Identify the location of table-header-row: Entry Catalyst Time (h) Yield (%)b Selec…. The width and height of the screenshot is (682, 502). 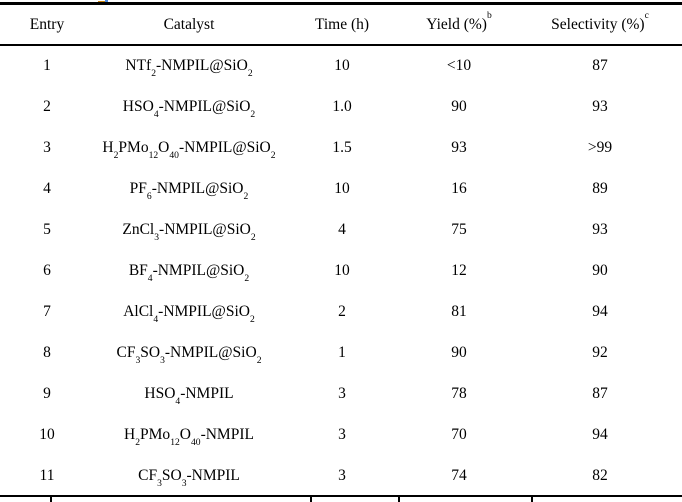
(341, 24).